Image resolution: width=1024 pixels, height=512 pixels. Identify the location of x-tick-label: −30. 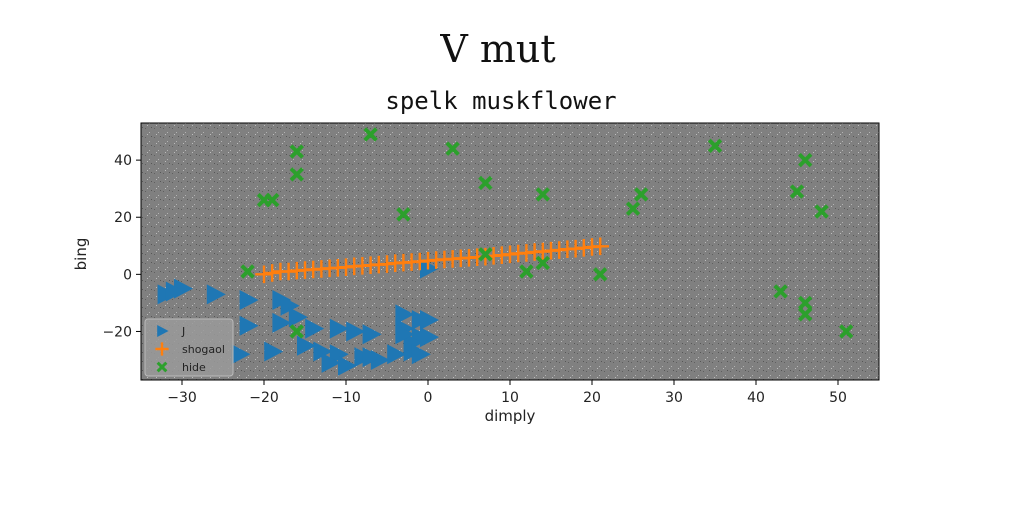
(182, 398).